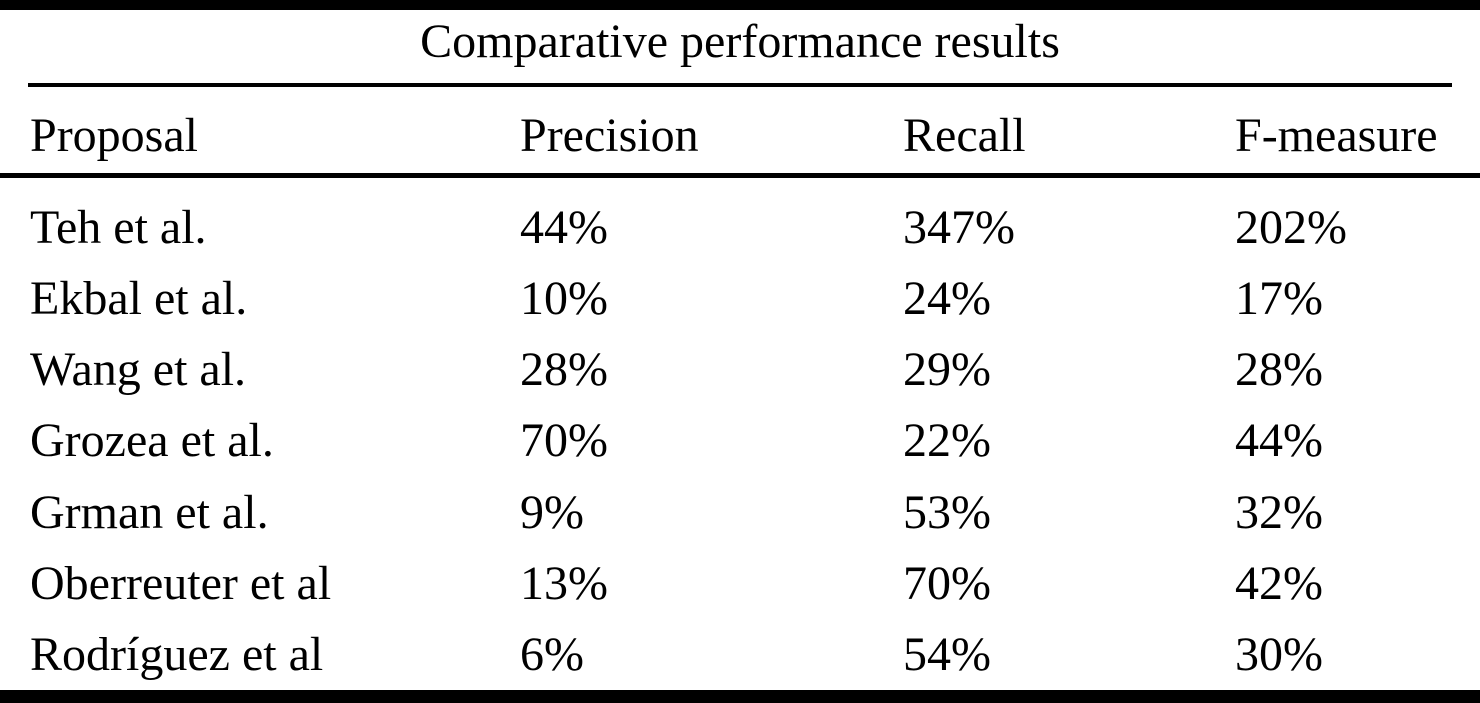 Image resolution: width=1480 pixels, height=703 pixels. I want to click on cell-recall: 347%, so click(959, 228).